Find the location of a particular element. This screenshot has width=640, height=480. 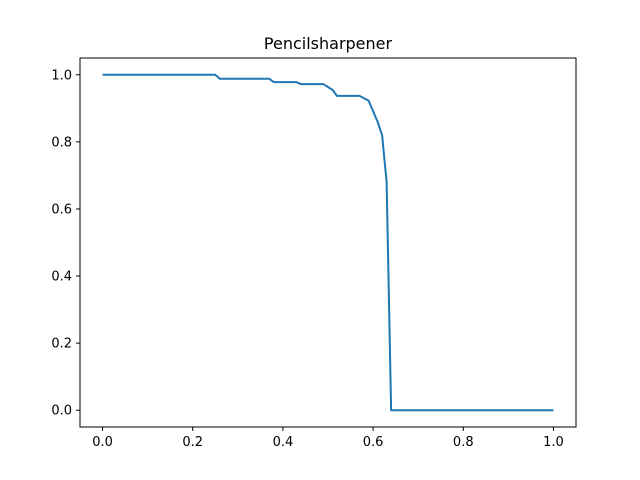

x-axis-ticks: 0.0 0.2 0.4 0.6 0.8 1.0 is located at coordinates (328, 438).